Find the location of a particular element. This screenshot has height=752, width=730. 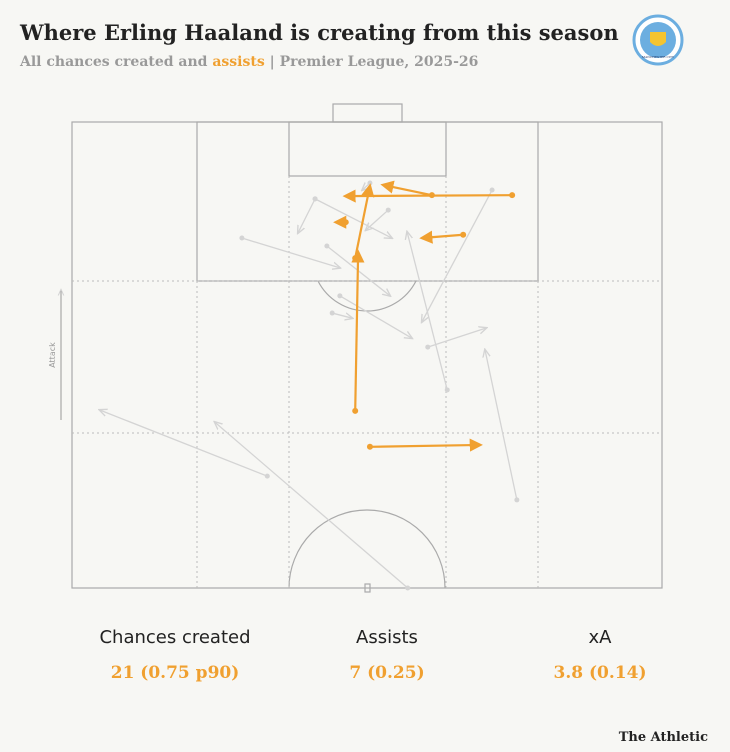

direction-label: Attack is located at coordinates (52, 355).